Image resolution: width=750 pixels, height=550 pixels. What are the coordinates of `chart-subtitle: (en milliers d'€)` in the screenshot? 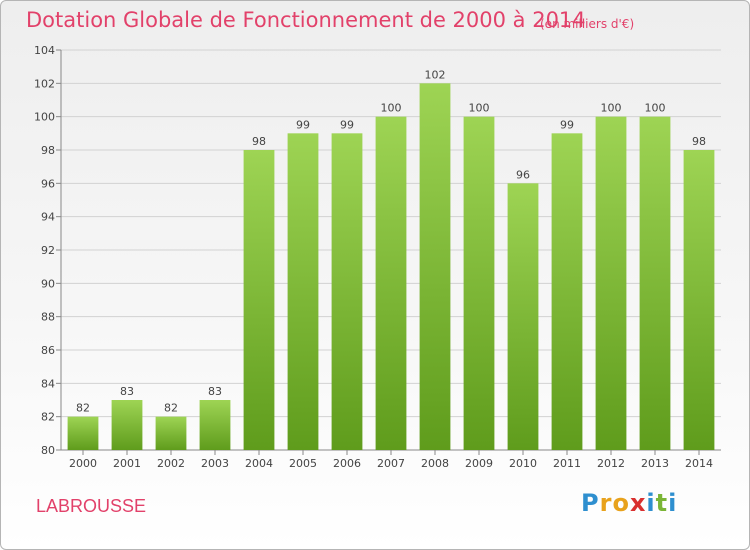 It's located at (587, 24).